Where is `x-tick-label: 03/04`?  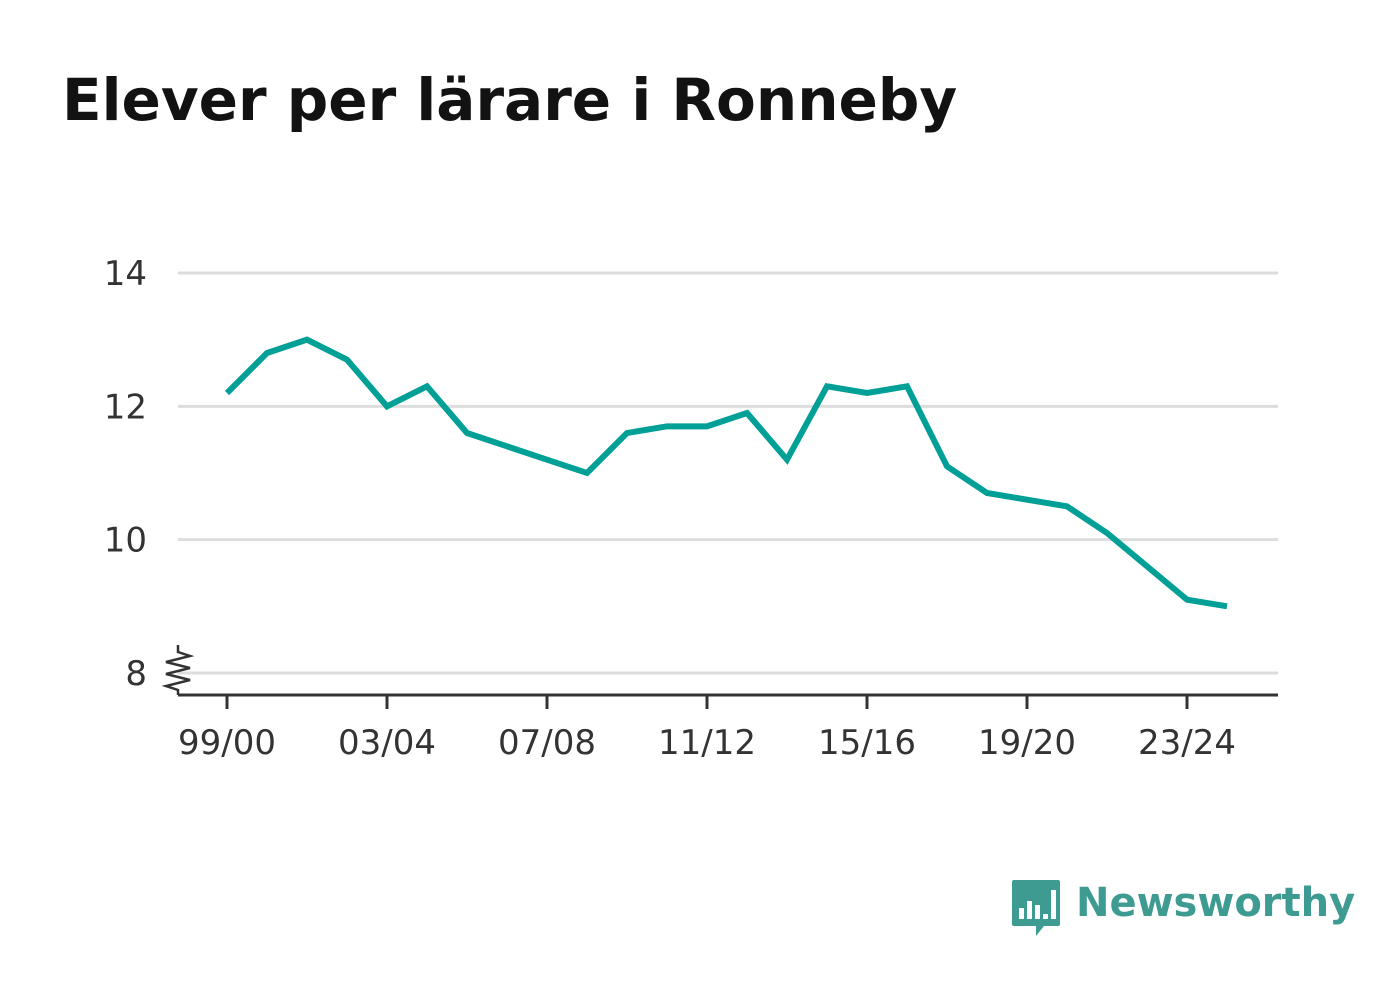
x-tick-label: 03/04 is located at coordinates (387, 743).